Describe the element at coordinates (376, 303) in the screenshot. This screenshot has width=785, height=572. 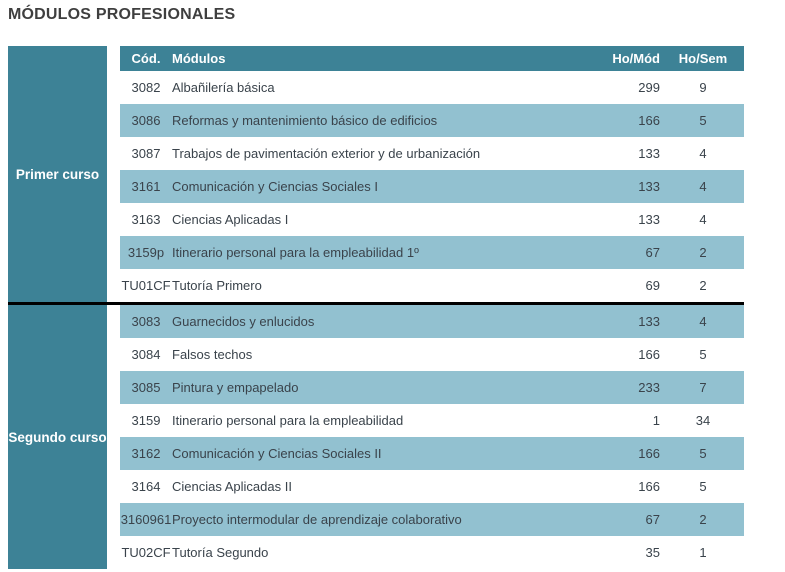
I see `course-divider` at that location.